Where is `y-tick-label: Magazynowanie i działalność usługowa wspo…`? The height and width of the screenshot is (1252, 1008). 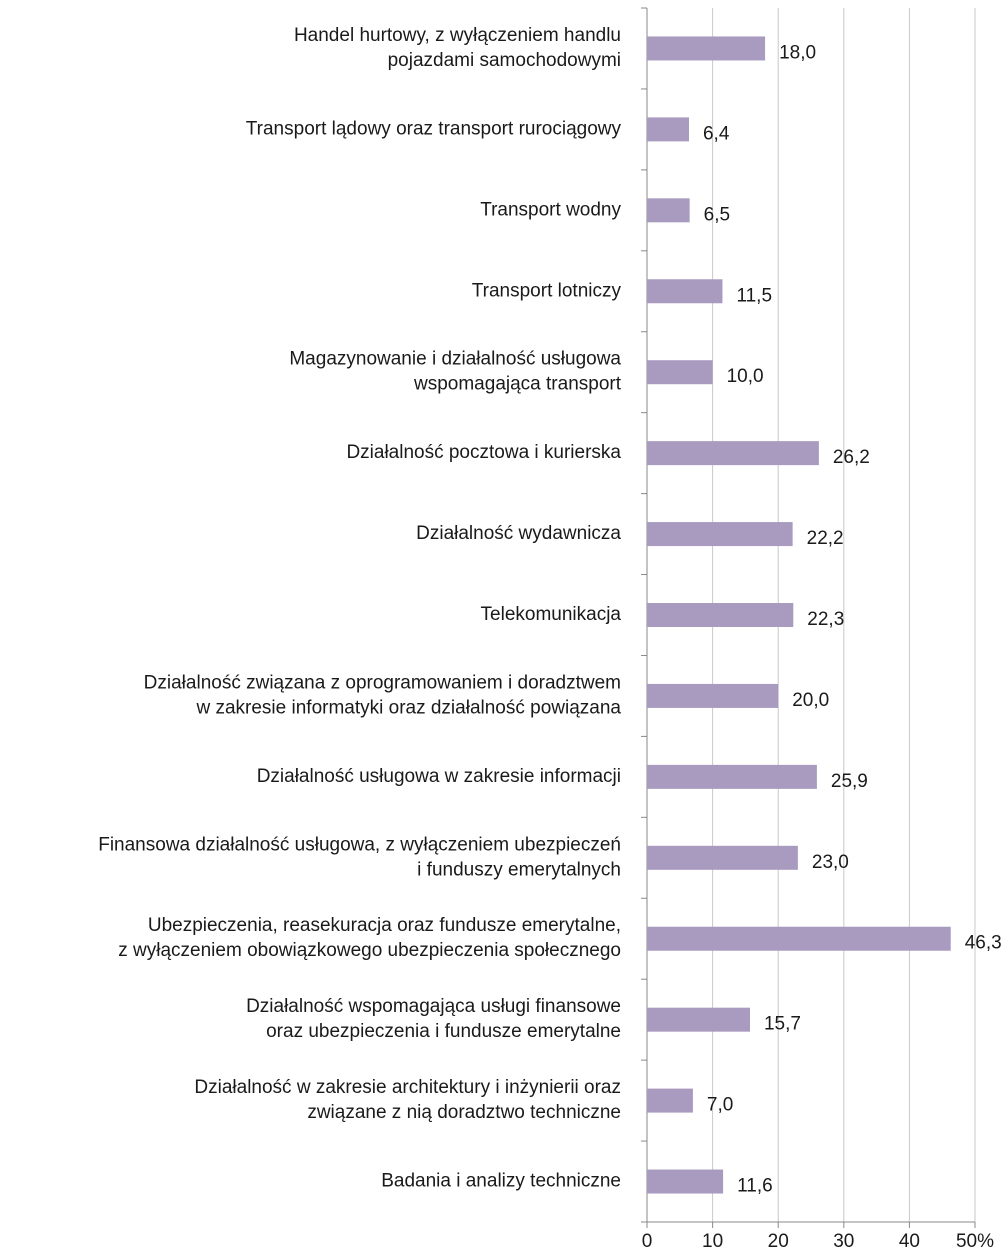 y-tick-label: Magazynowanie i działalność usługowa wspo… is located at coordinates (455, 372).